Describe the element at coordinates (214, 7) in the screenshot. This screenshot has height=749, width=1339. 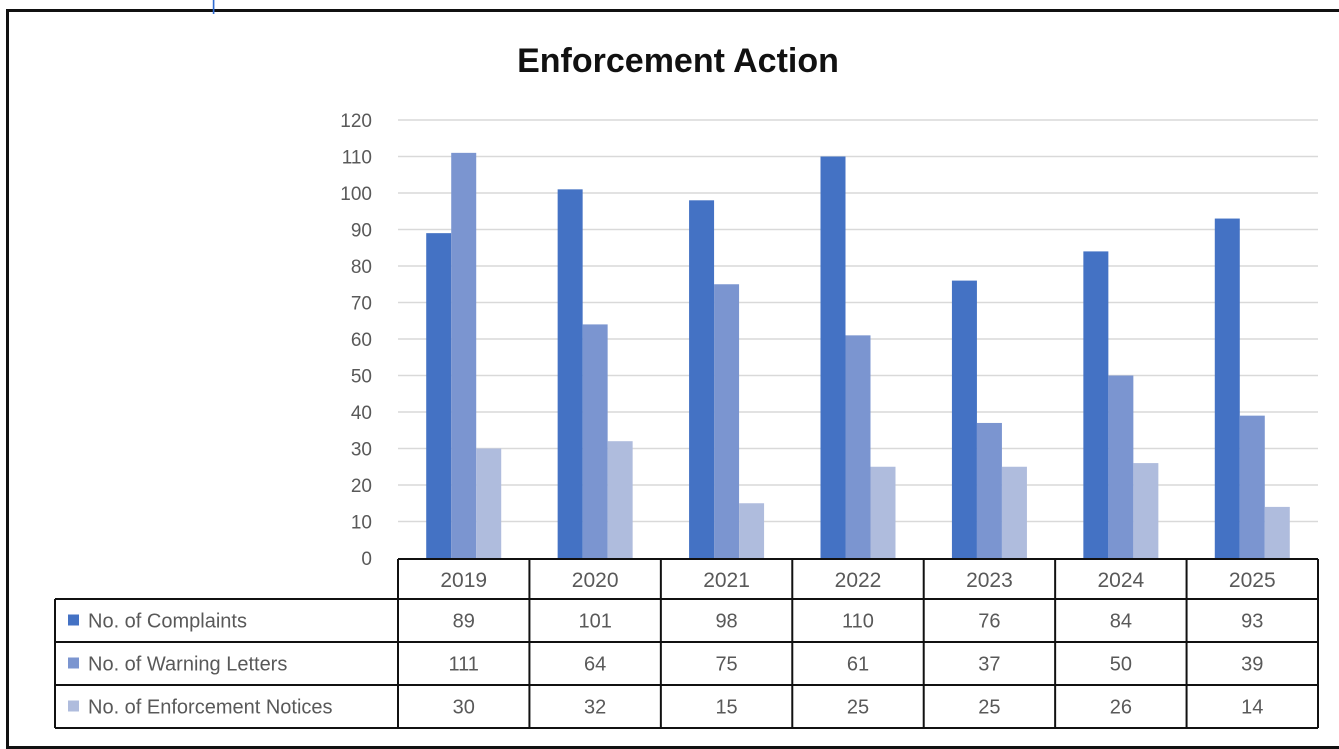
I see `cursor-caret-icon: |` at that location.